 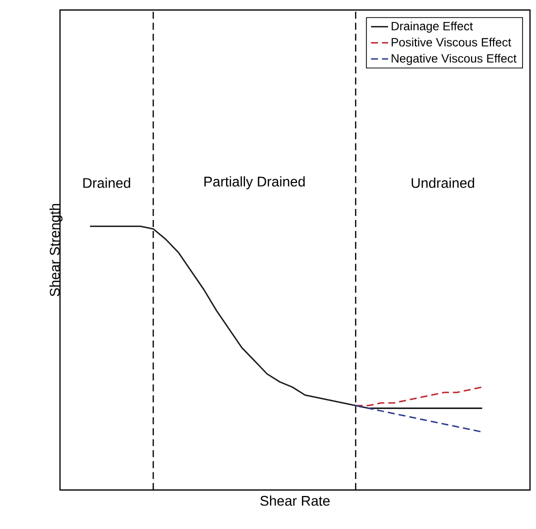 What do you see at coordinates (254, 183) in the screenshot?
I see `text: Partially Drained` at bounding box center [254, 183].